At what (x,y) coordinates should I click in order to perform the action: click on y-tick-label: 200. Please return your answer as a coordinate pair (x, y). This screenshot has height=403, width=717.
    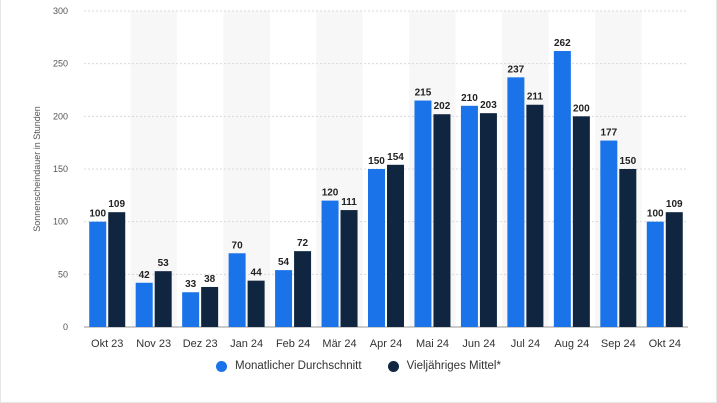
    Looking at the image, I should click on (60, 116).